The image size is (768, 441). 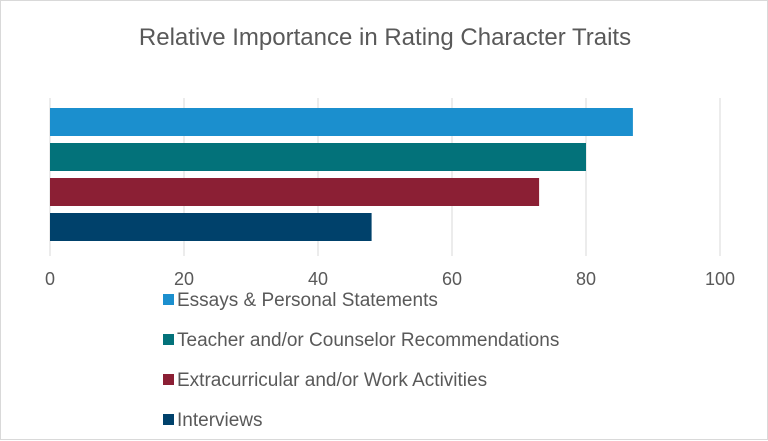 What do you see at coordinates (332, 380) in the screenshot?
I see `legend-label: Extracurricular and/or Work Activities` at bounding box center [332, 380].